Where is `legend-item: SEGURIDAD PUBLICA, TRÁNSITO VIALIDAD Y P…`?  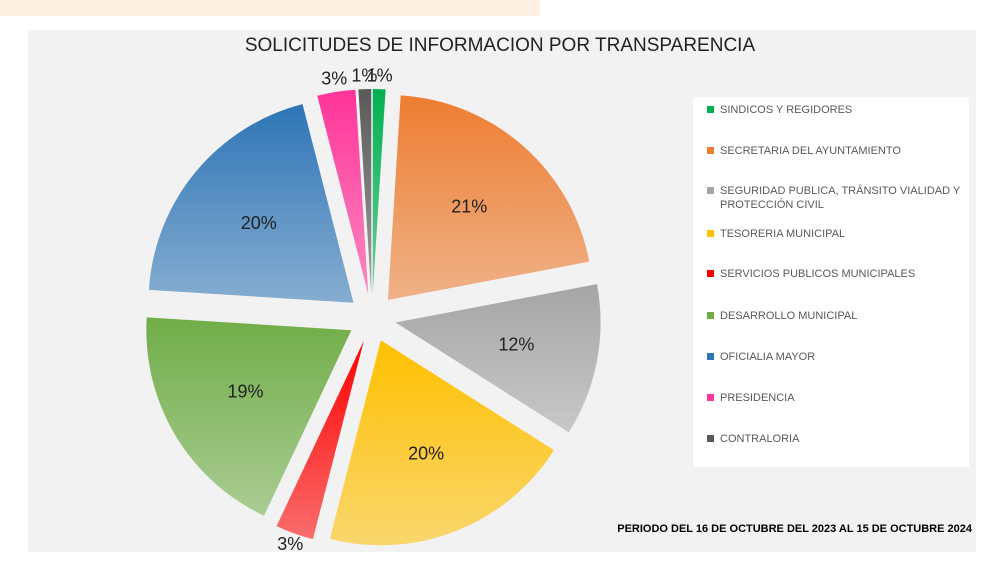
legend-item: SEGURIDAD PUBLICA, TRÁNSITO VIALIDAD Y P… is located at coordinates (842, 198).